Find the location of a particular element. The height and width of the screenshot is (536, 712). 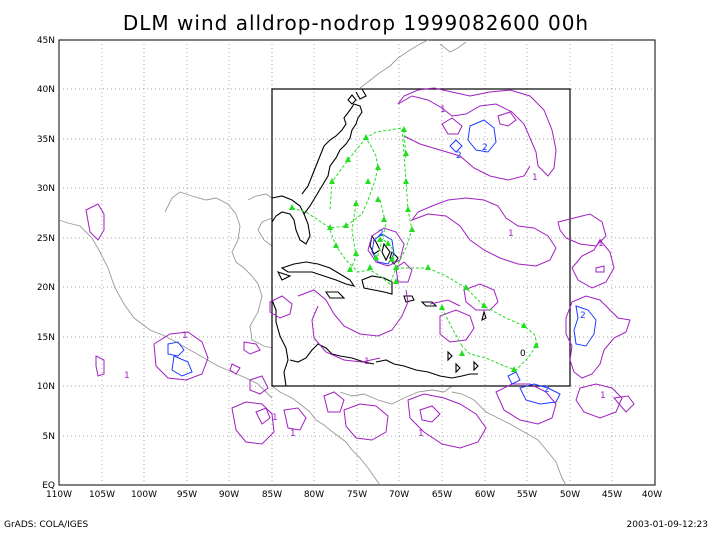

lon-label: 95W is located at coordinates (187, 495).